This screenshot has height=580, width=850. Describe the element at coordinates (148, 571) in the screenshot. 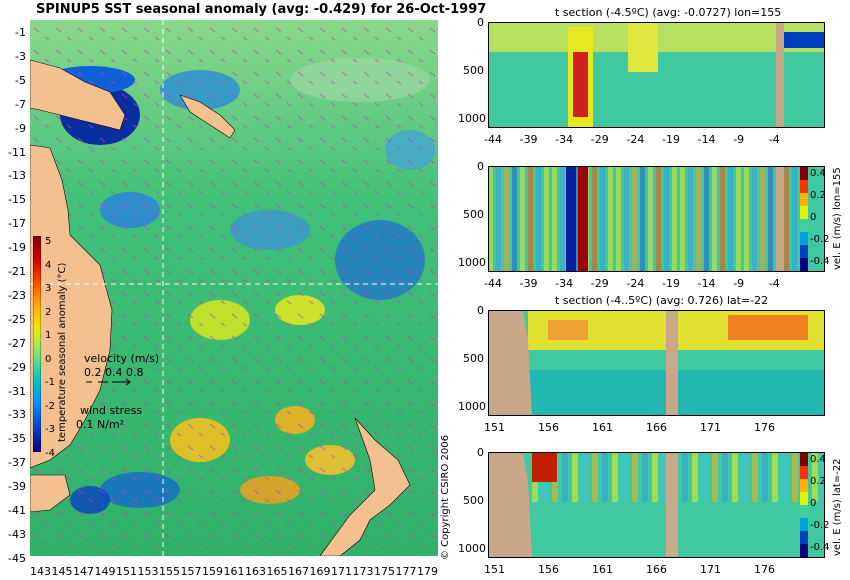

I see `map-x-tick-label: 153` at that location.